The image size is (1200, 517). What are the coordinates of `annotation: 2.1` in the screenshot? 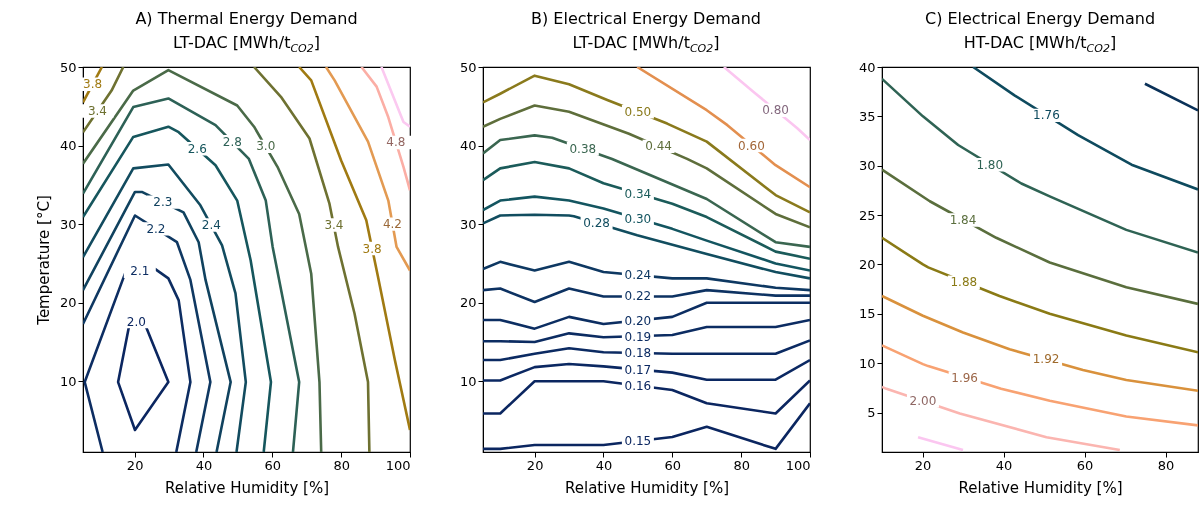 It's located at (140, 271).